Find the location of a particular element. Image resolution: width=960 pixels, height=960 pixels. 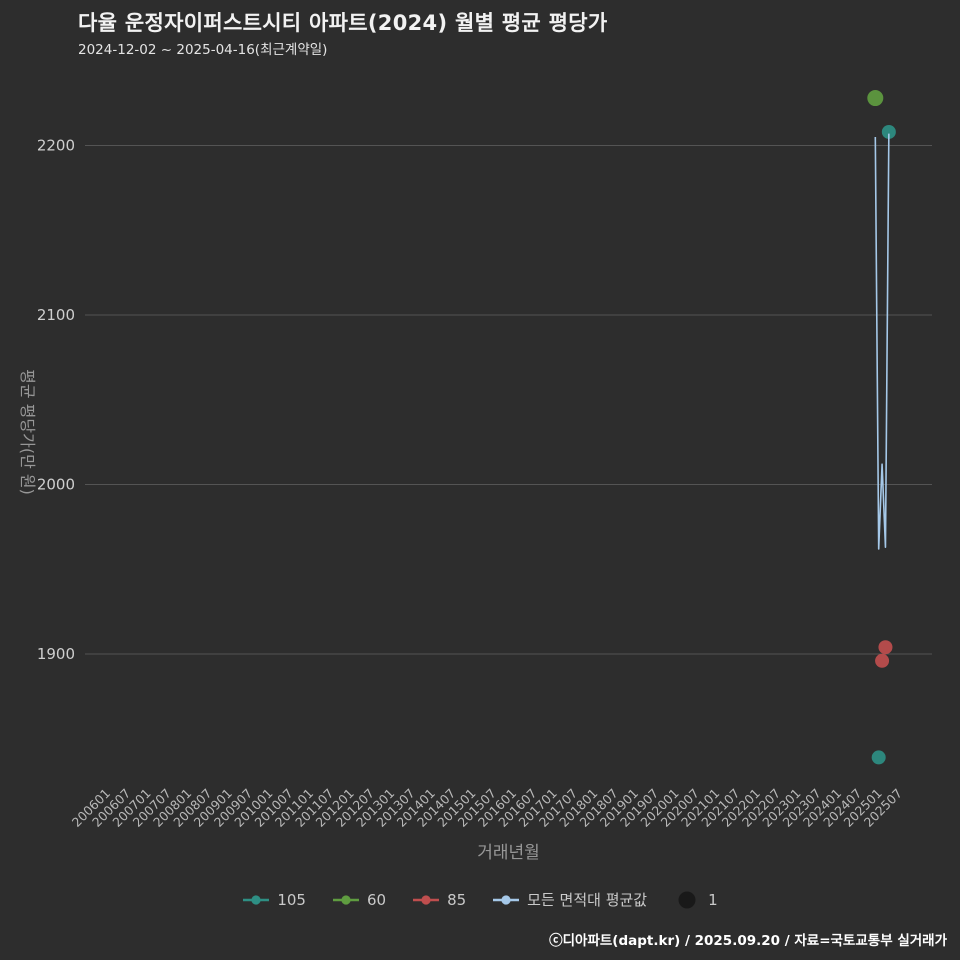

y-tick-label: 1900 is located at coordinates (56, 654).